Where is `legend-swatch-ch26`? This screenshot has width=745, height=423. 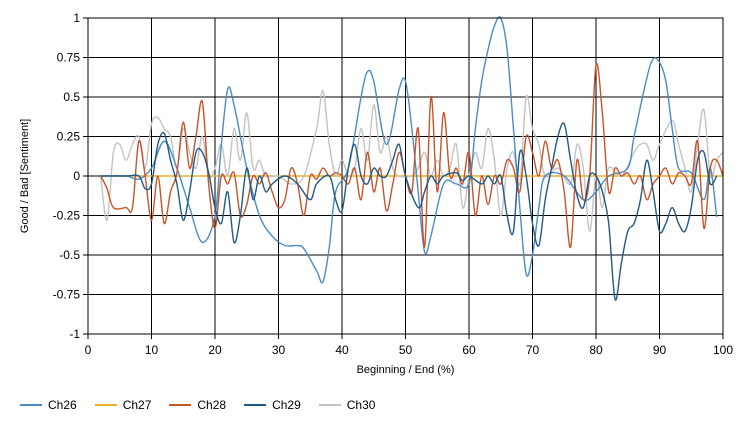
legend-swatch-ch26 is located at coordinates (31, 405).